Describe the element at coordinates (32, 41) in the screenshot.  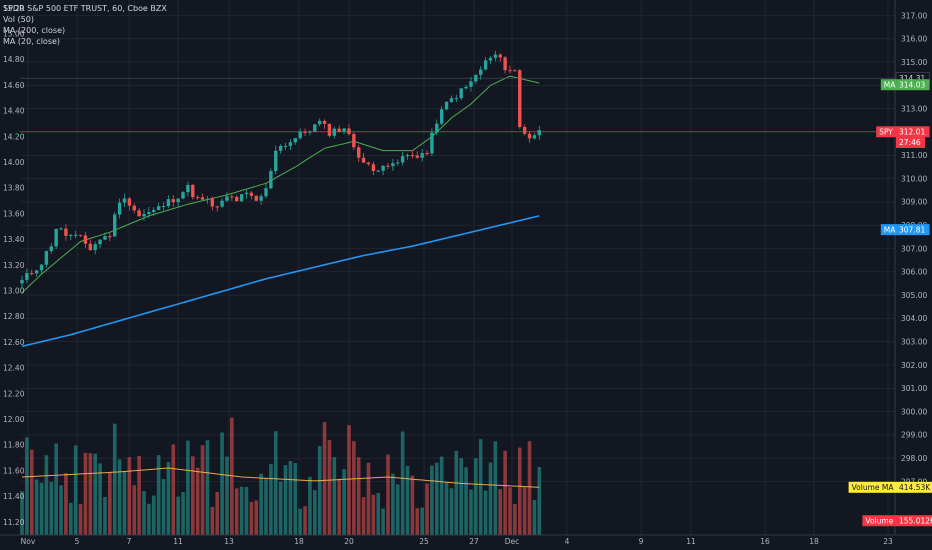
I see `indicator-ma20-label: MA (20, close)` at that location.